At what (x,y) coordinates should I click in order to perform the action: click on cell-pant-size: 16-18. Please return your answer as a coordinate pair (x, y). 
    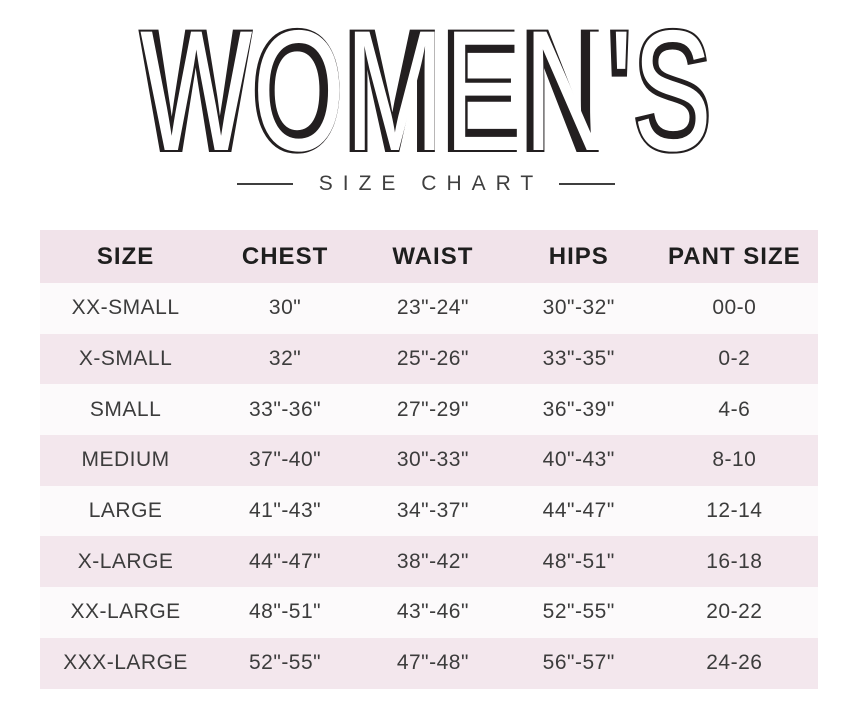
    Looking at the image, I should click on (734, 561).